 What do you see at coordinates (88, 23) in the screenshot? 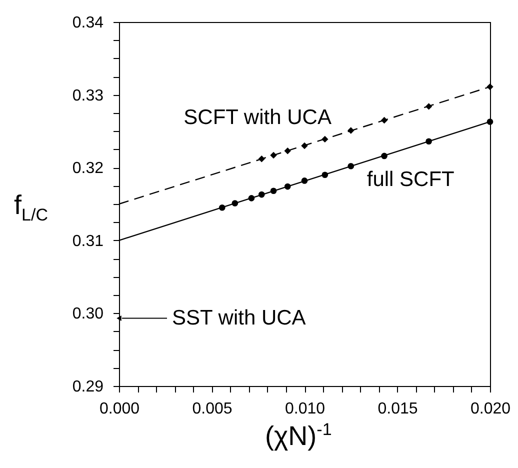
I see `y-tick-label: 0.34` at bounding box center [88, 23].